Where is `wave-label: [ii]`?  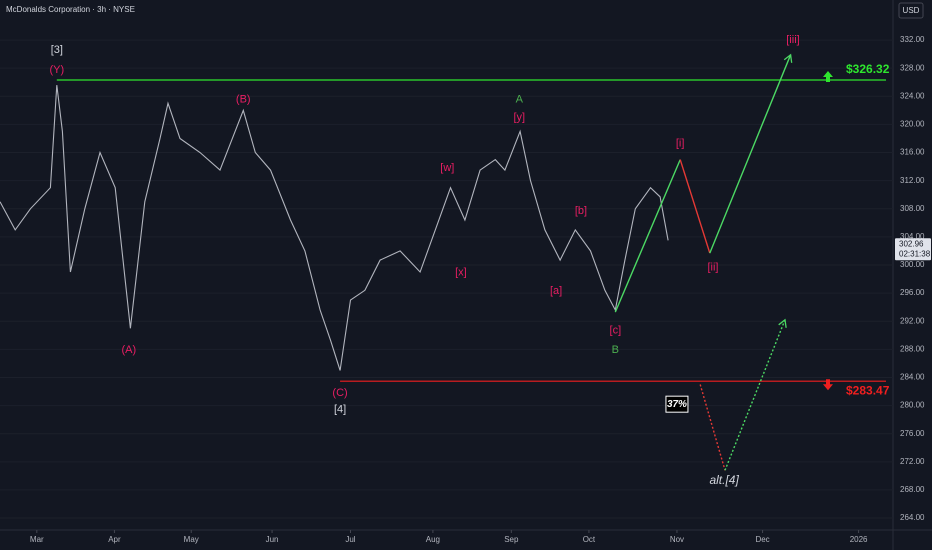
wave-label: [ii] is located at coordinates (712, 268).